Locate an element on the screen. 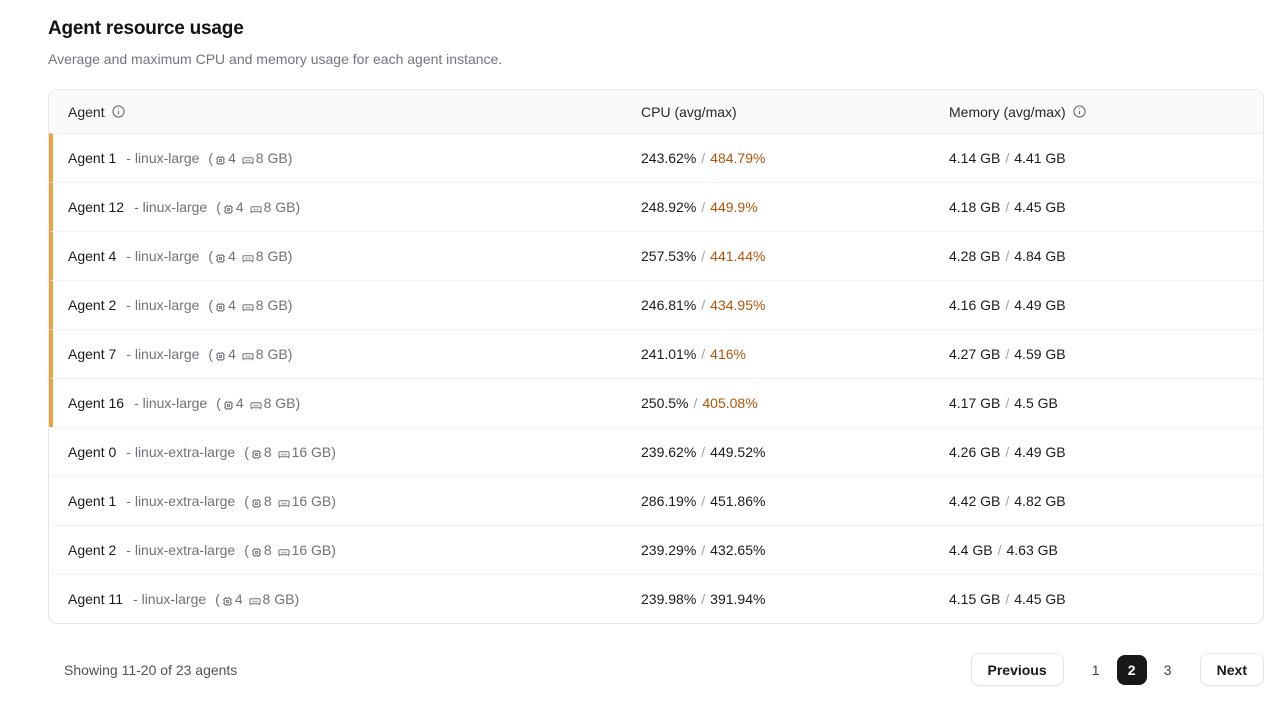  agent-cell: Agent 4 - linux-large (4 8 GB) is located at coordinates (354, 256).